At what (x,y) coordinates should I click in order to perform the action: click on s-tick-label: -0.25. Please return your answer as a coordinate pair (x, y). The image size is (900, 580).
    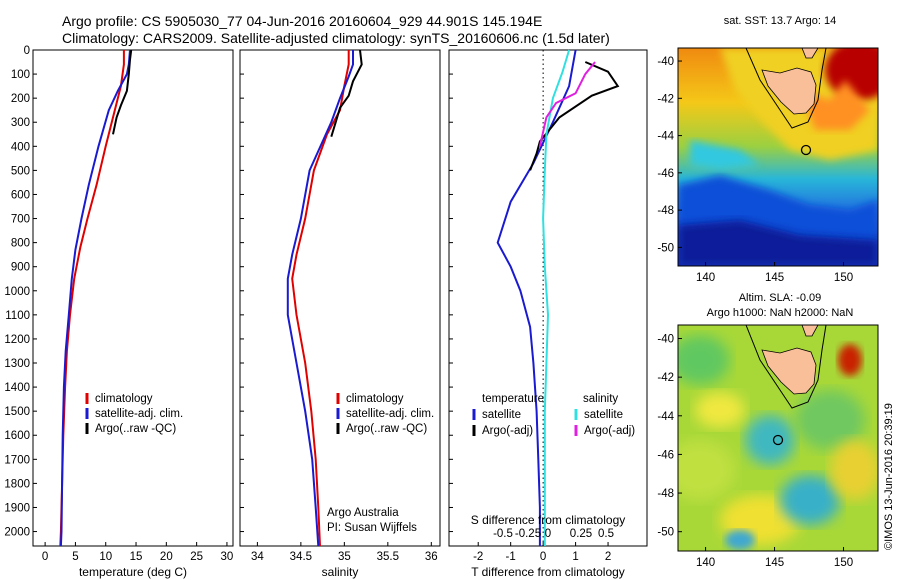
    Looking at the image, I should click on (528, 534).